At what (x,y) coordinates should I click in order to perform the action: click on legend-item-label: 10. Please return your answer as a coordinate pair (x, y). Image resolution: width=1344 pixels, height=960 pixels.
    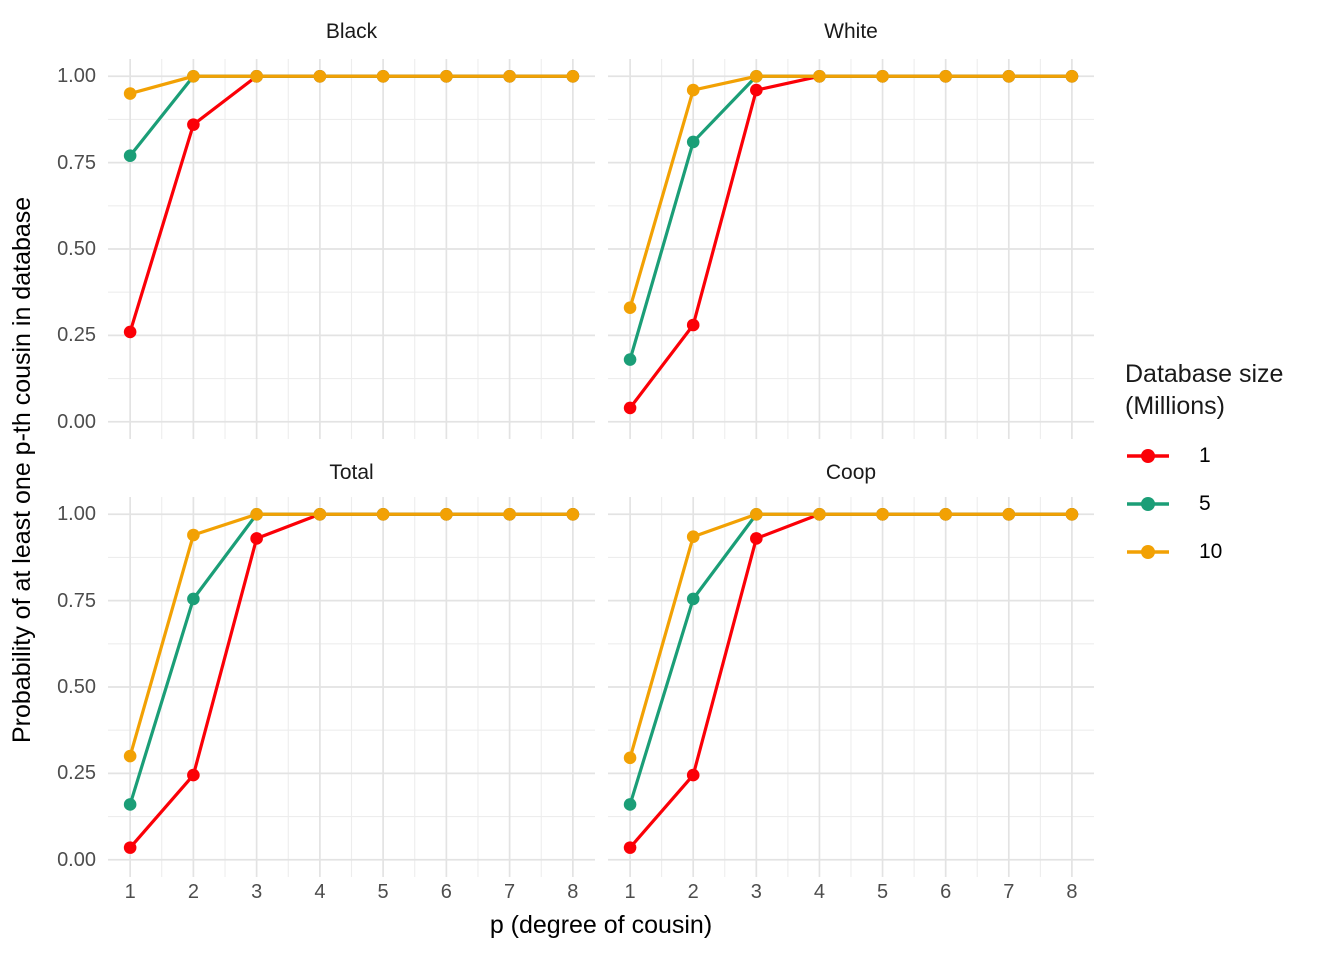
    Looking at the image, I should click on (1211, 551).